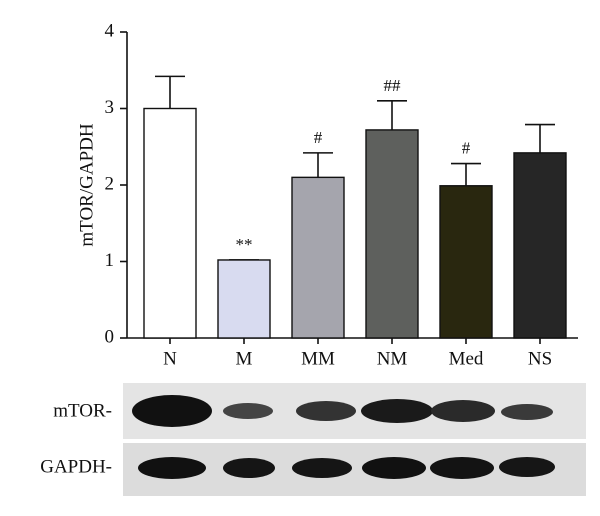 The width and height of the screenshot is (600, 516). What do you see at coordinates (466, 358) in the screenshot?
I see `x-tick-label: Med` at bounding box center [466, 358].